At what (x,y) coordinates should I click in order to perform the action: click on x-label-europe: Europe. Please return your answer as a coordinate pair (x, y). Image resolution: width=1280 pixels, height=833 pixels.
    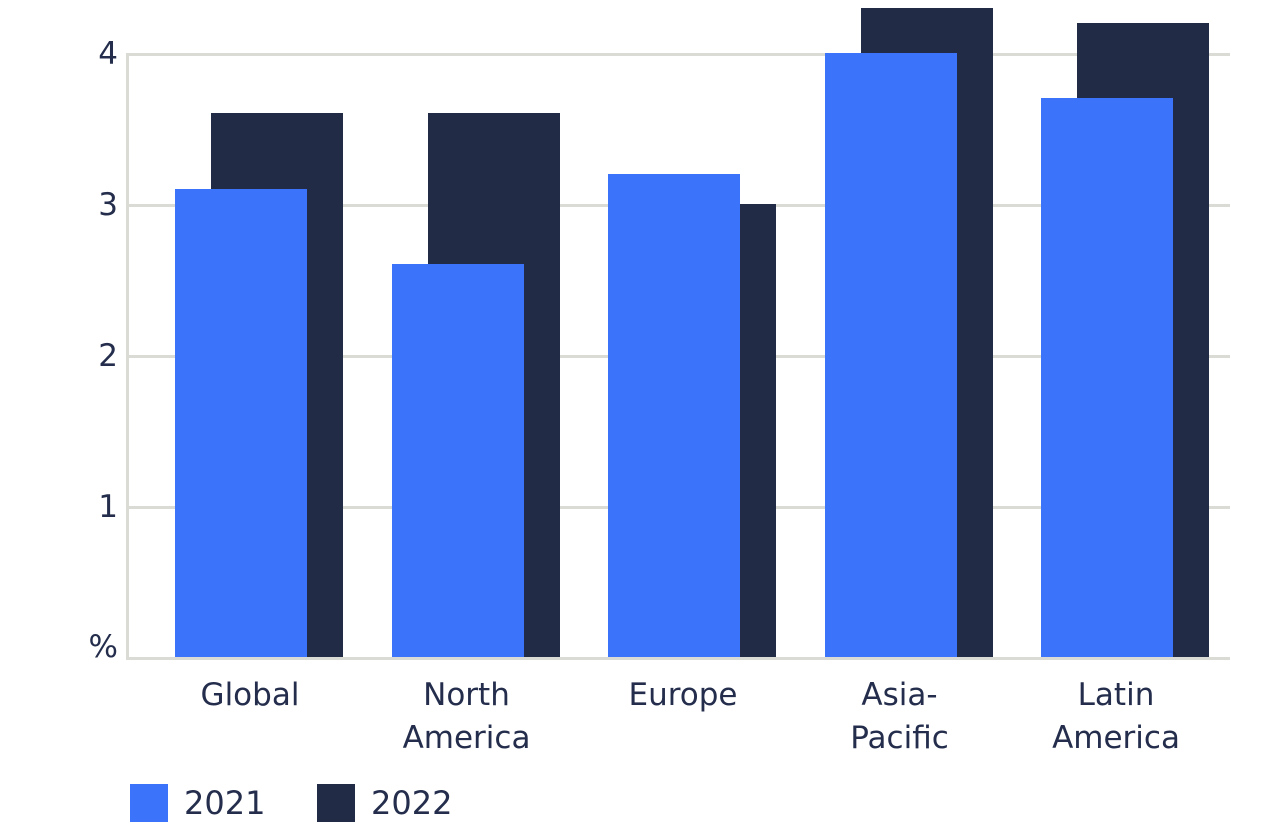
    Looking at the image, I should click on (683, 695).